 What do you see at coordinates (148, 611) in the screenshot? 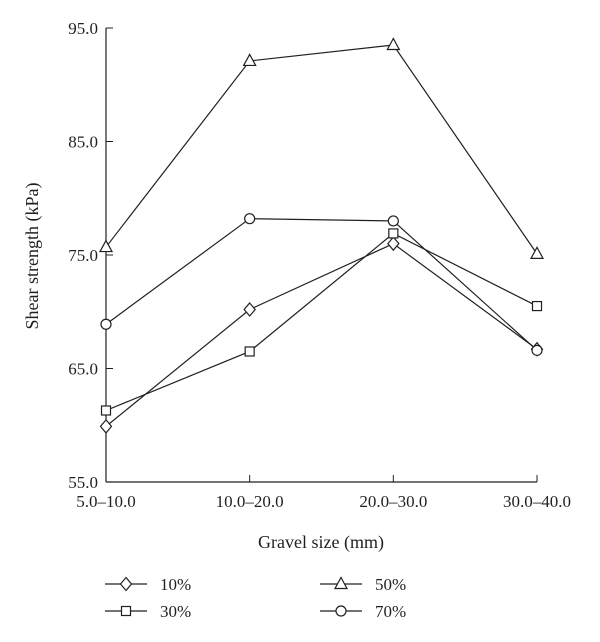
I see `legend-item: 30%` at bounding box center [148, 611].